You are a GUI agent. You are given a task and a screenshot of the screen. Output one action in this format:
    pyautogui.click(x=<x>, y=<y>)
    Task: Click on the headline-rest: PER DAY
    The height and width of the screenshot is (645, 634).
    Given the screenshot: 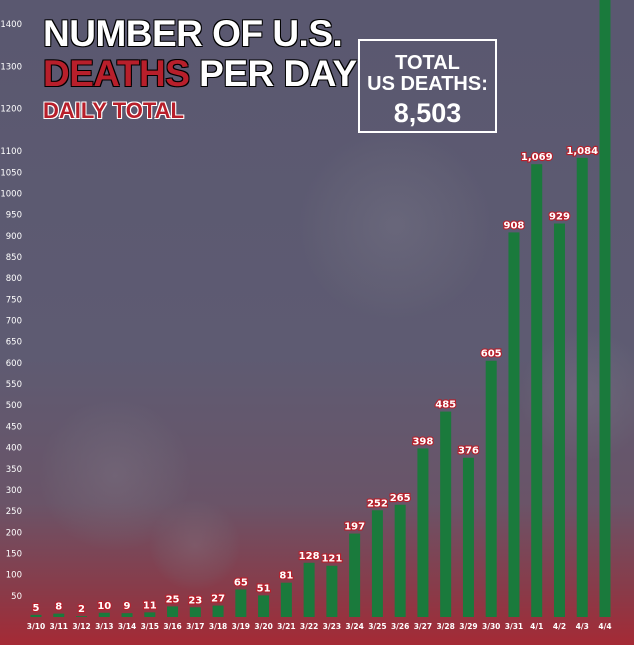 What is the action you would take?
    pyautogui.click(x=278, y=73)
    